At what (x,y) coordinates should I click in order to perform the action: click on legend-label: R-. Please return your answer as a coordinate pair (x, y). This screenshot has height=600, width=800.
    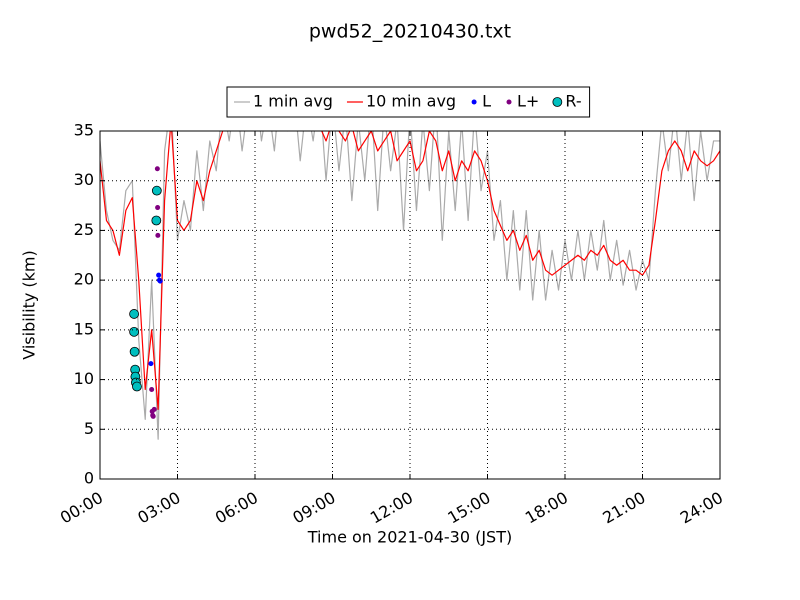
    Looking at the image, I should click on (573, 101).